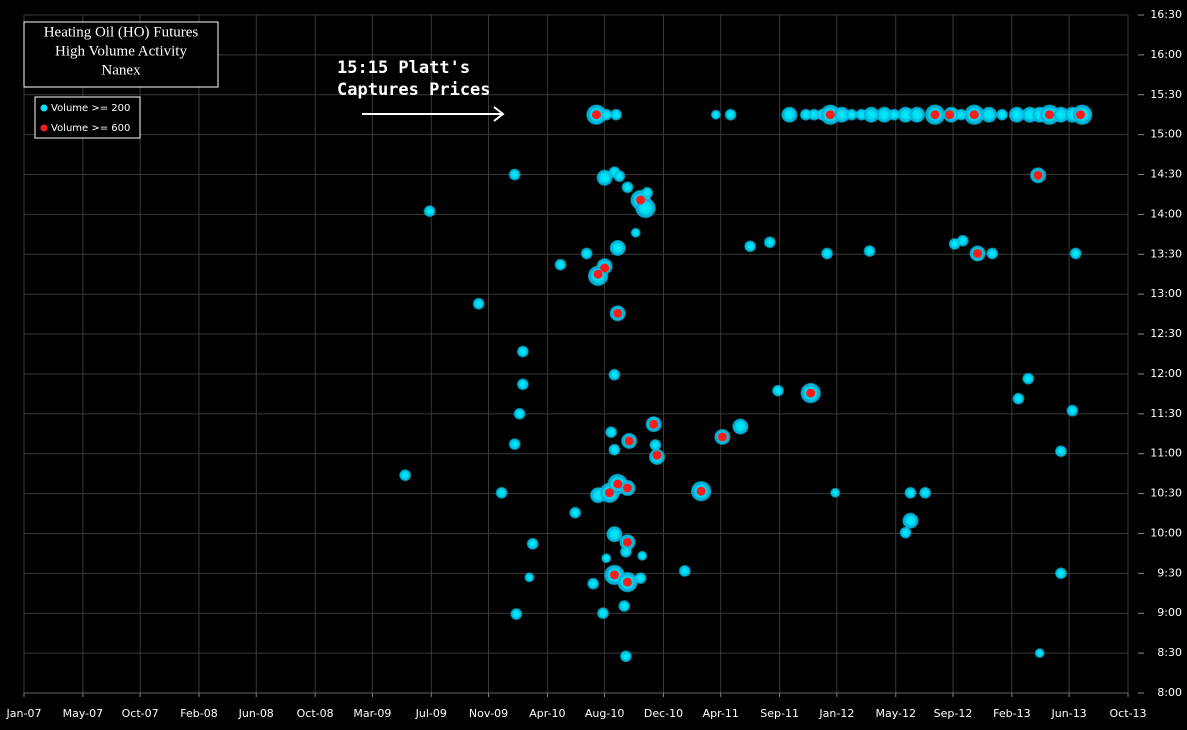 Image resolution: width=1187 pixels, height=730 pixels. I want to click on x-tick-label: Mar-09, so click(372, 713).